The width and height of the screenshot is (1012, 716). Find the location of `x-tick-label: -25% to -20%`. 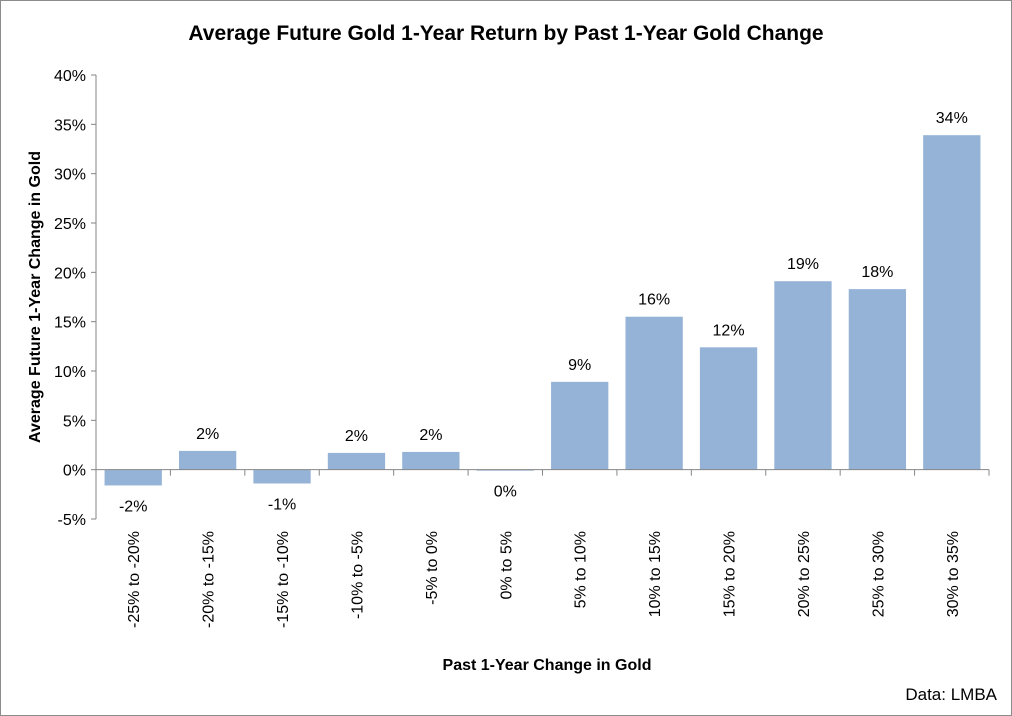

x-tick-label: -25% to -20% is located at coordinates (134, 579).